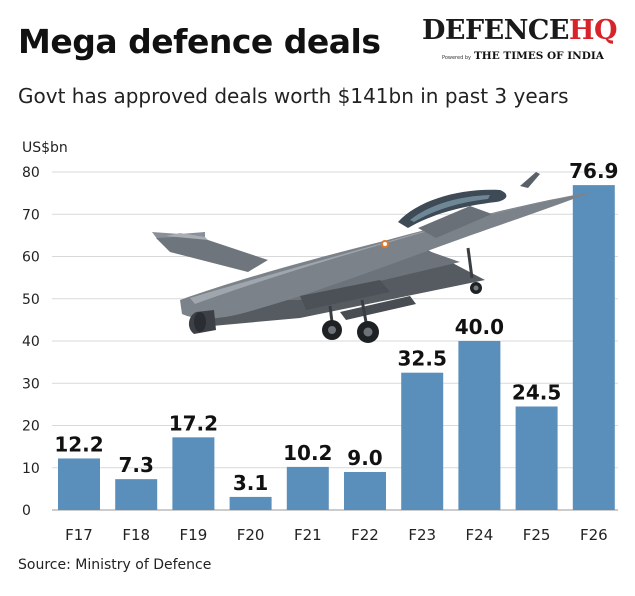  I want to click on x-tick-label: F17, so click(79, 535).